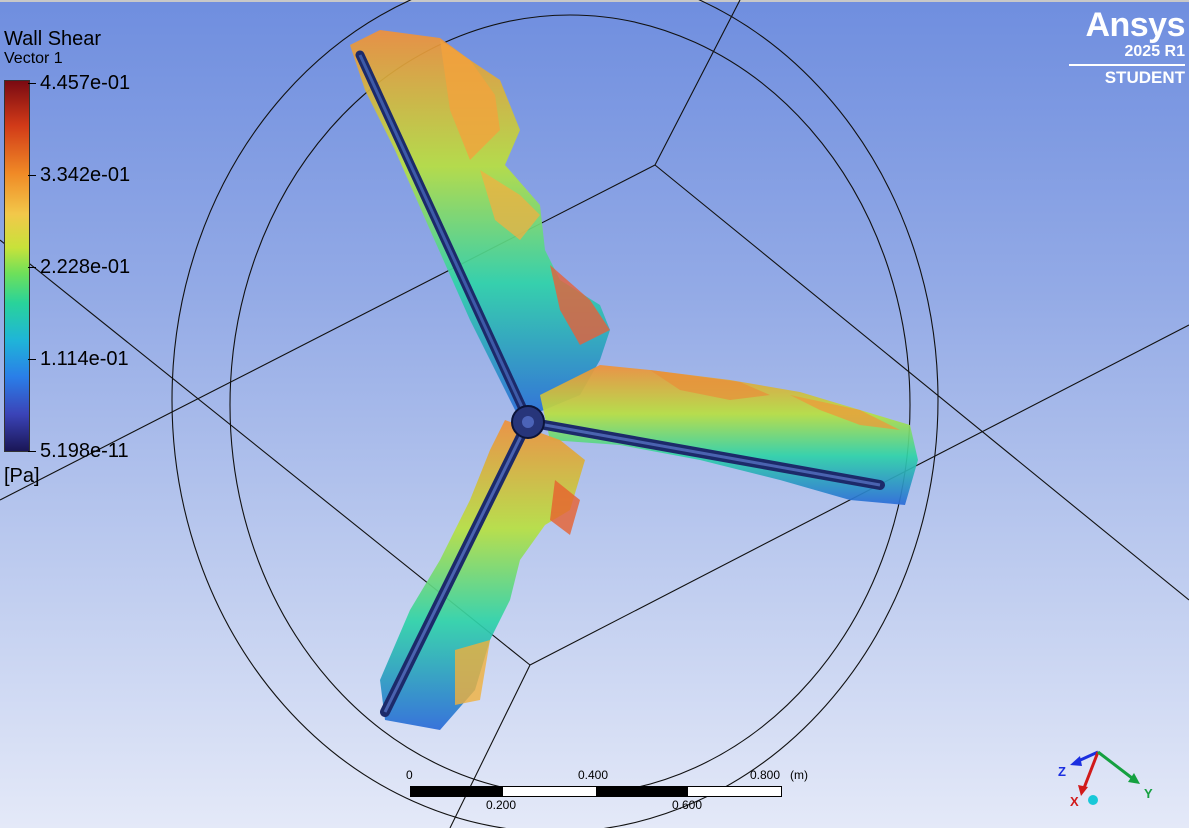 This screenshot has height=828, width=1189. What do you see at coordinates (501, 805) in the screenshot?
I see `scale-label-0200: 0.200` at bounding box center [501, 805].